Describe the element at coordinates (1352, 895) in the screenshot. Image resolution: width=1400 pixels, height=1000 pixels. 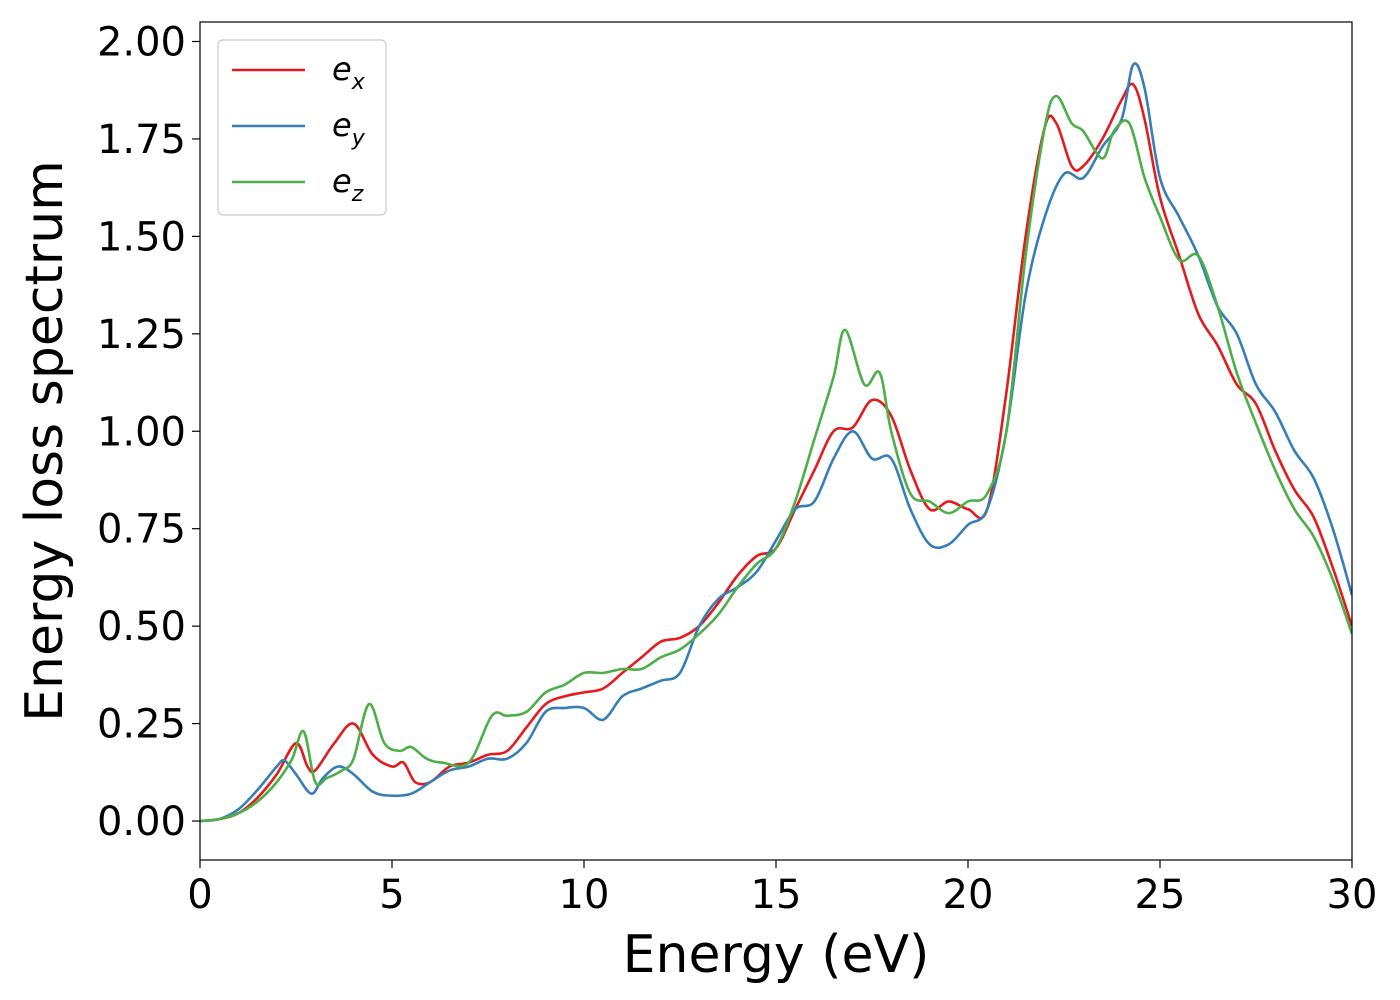
I see `x-tick-label: 30` at that location.